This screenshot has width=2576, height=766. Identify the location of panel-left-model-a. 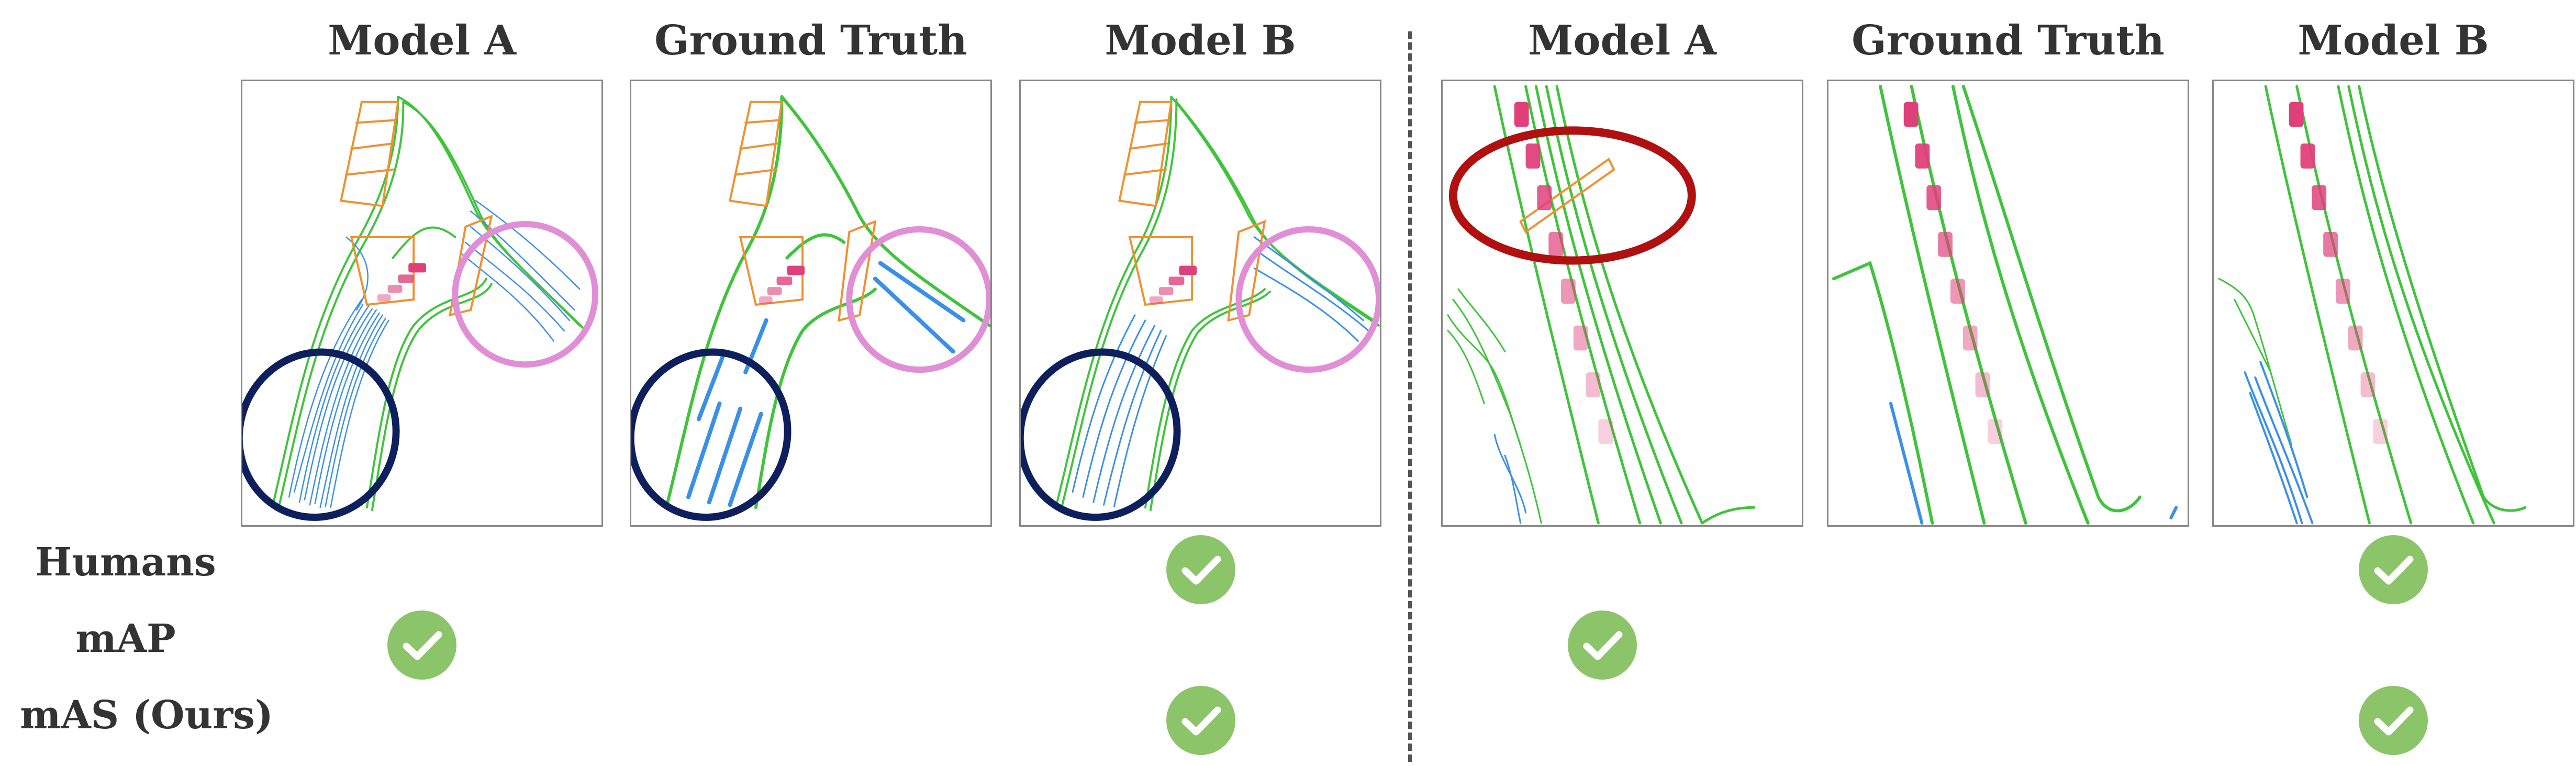
(422, 303).